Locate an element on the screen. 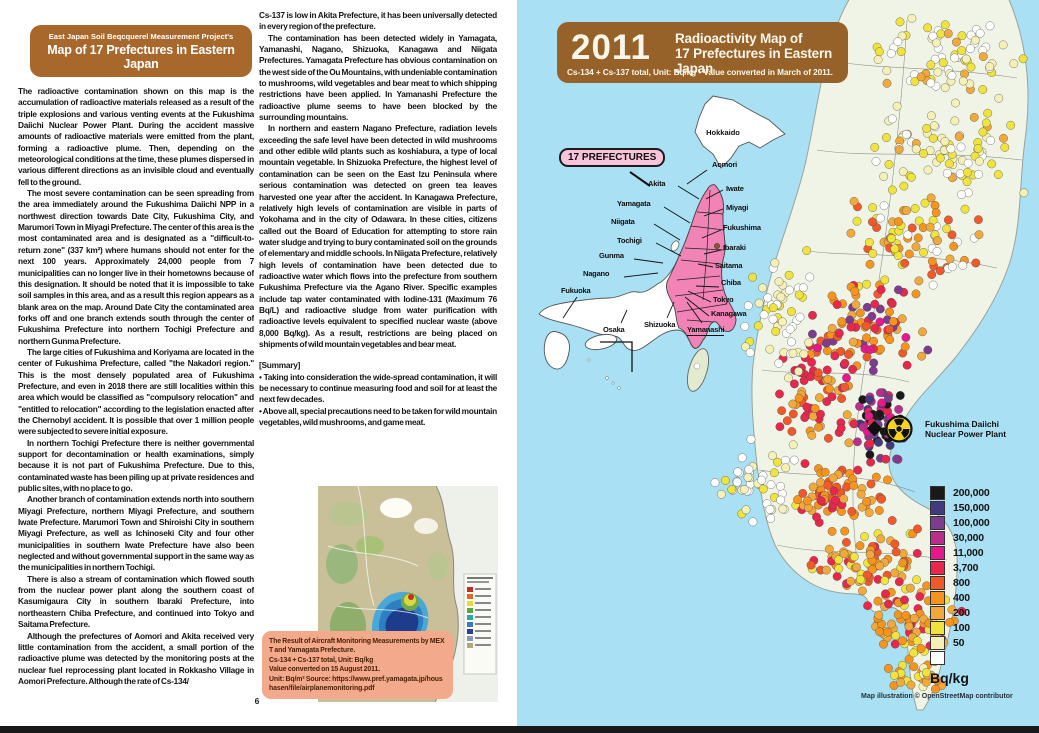  radiation-icon is located at coordinates (889, 429).